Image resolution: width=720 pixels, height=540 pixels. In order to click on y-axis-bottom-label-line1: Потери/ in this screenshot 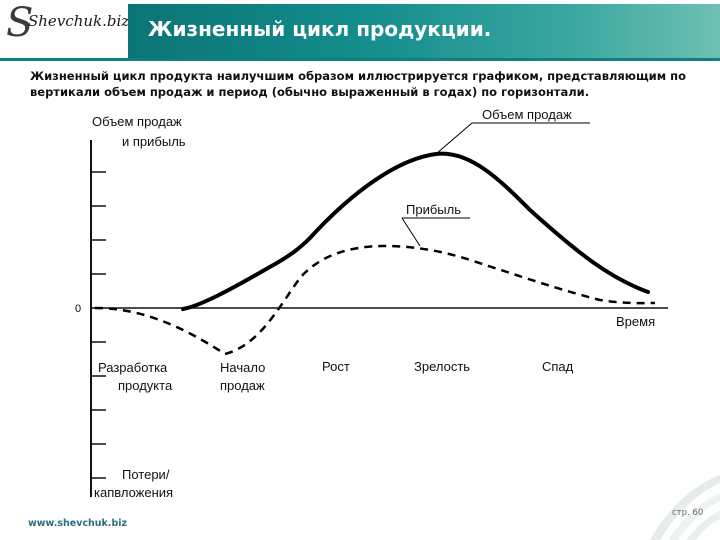, I will do `click(146, 474)`.